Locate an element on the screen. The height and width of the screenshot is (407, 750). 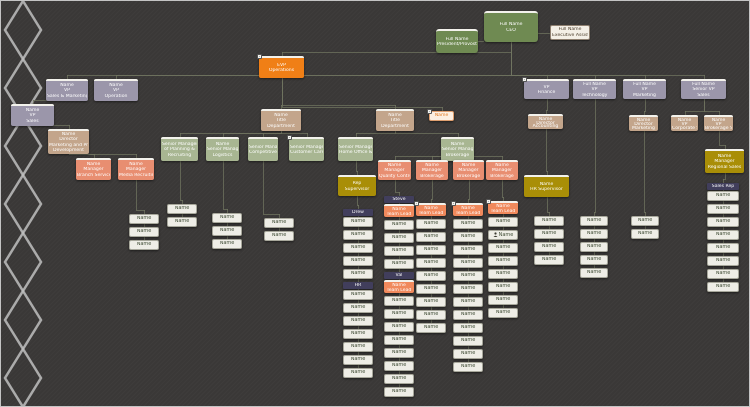
vp-sales-2: Name VP Sales is located at coordinates (32, 115).